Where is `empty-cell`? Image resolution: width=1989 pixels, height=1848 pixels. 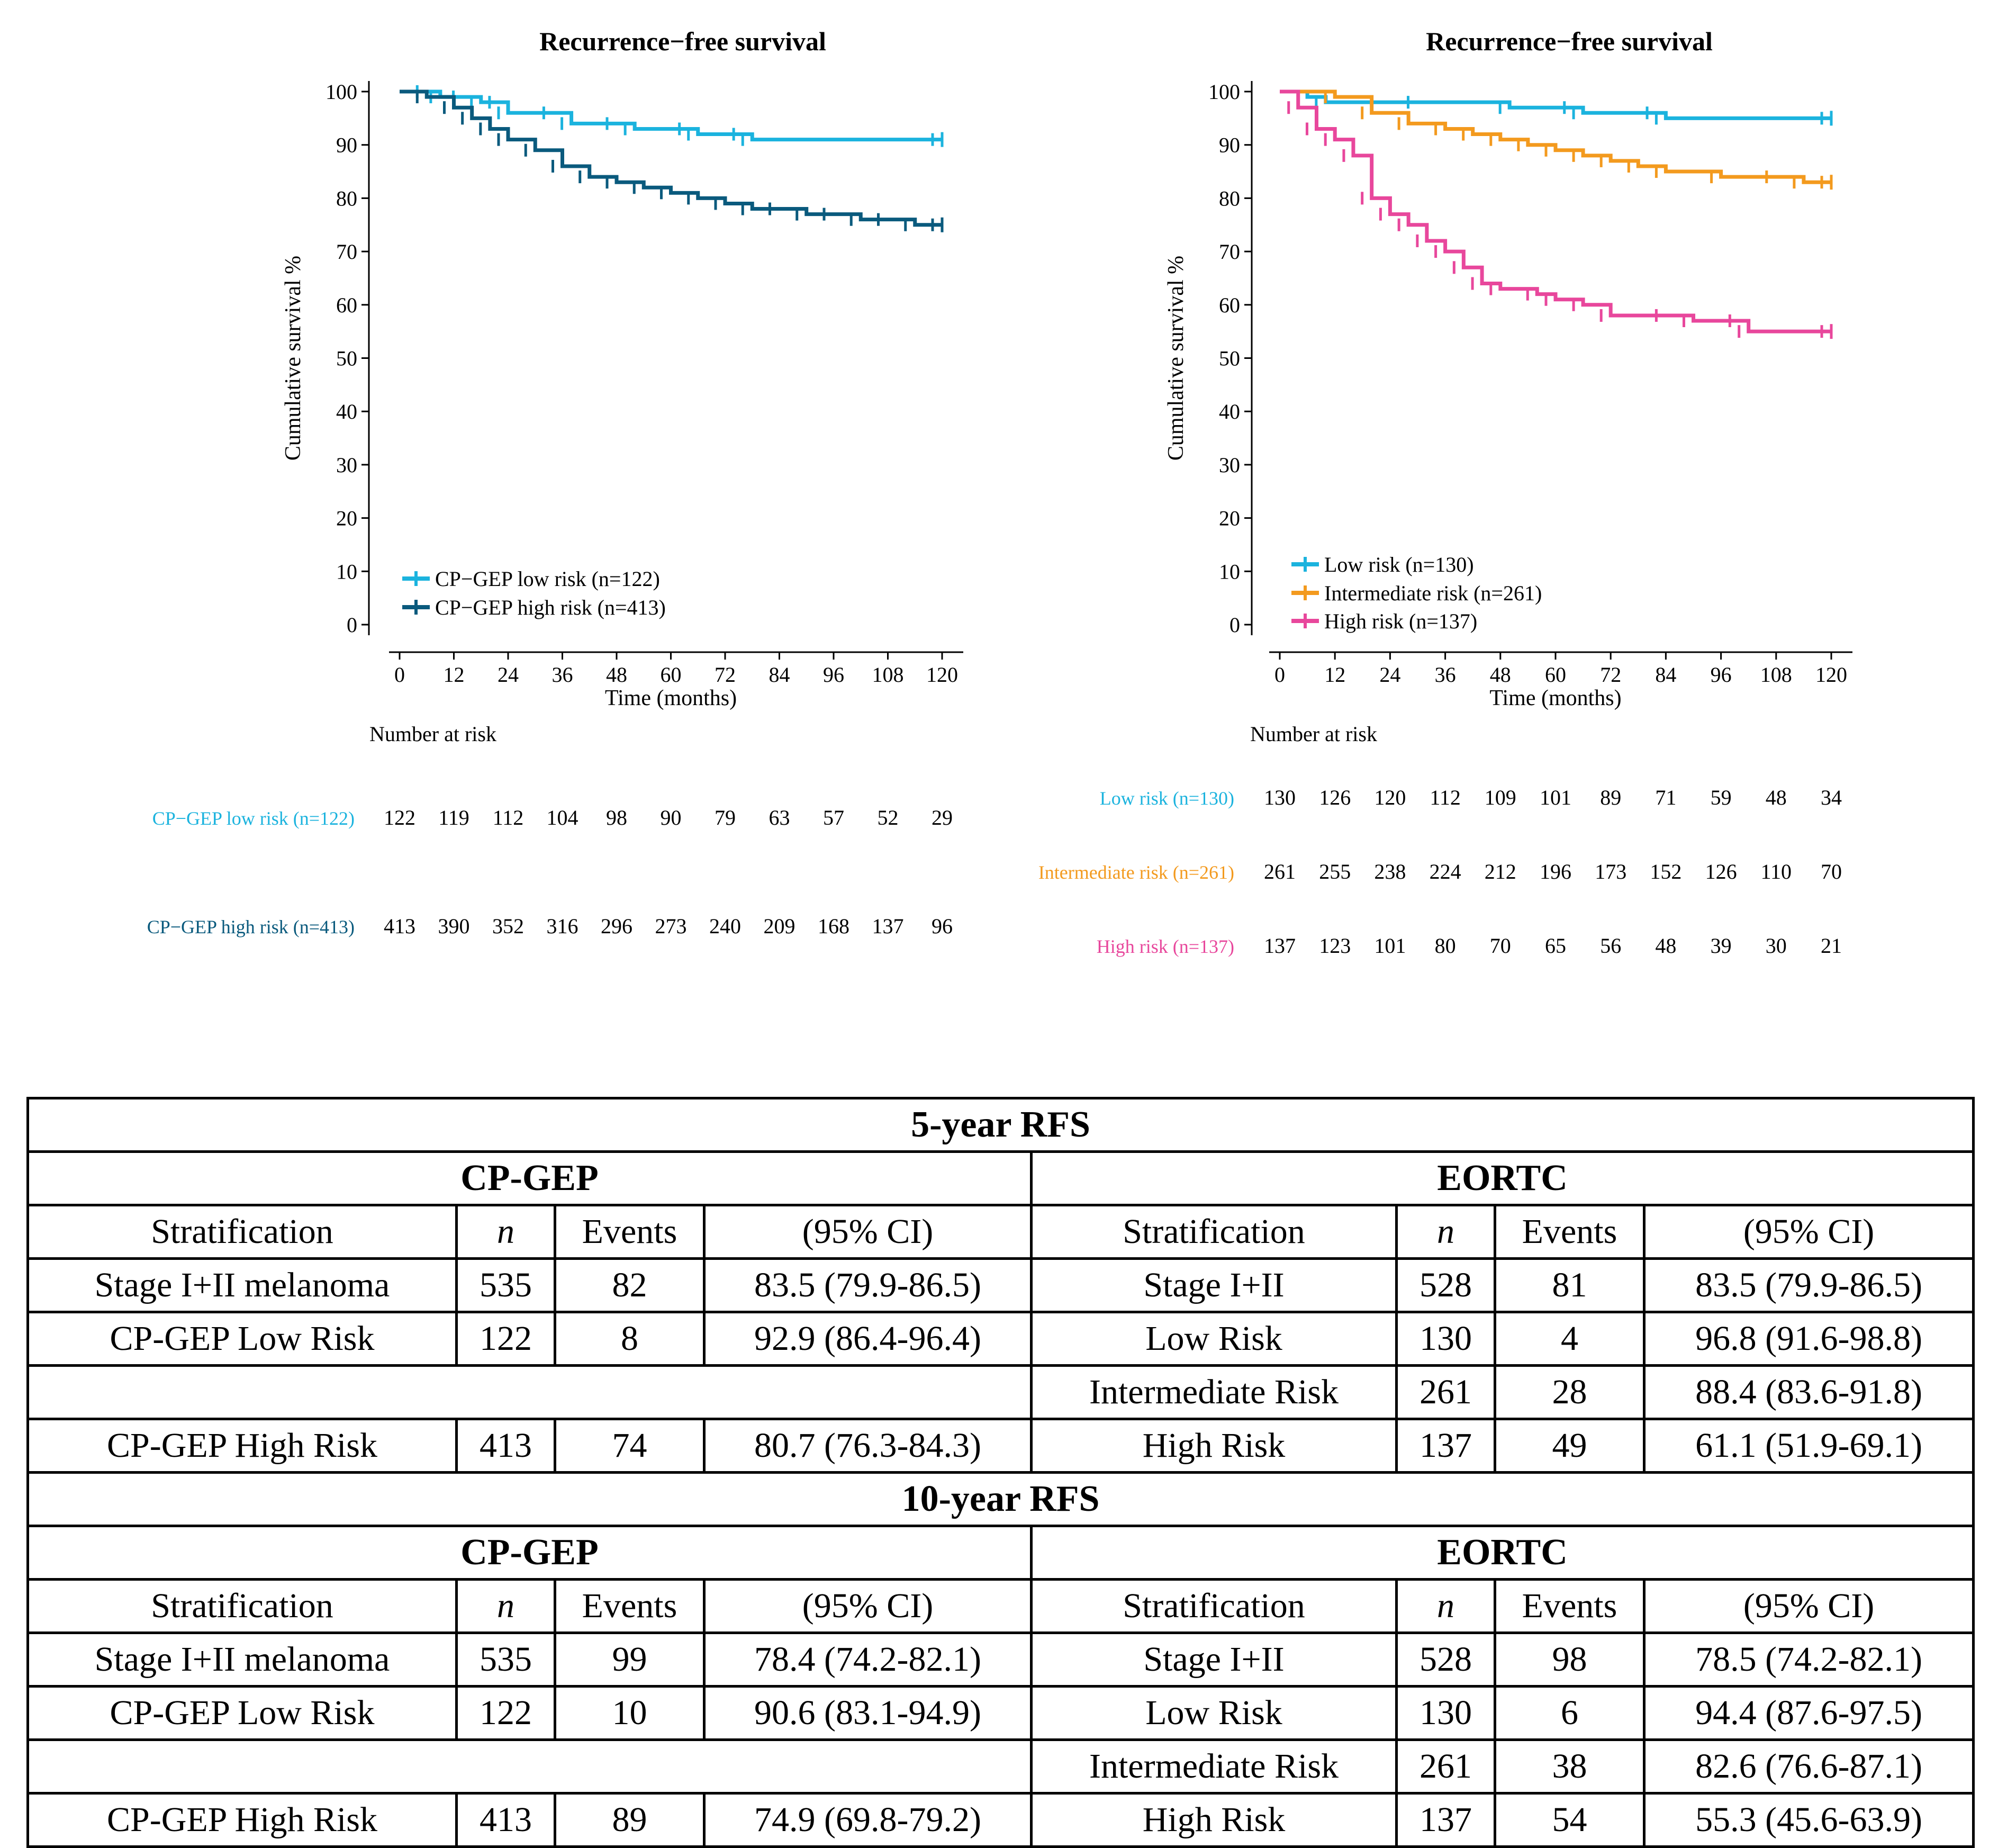
empty-cell is located at coordinates (529, 1766).